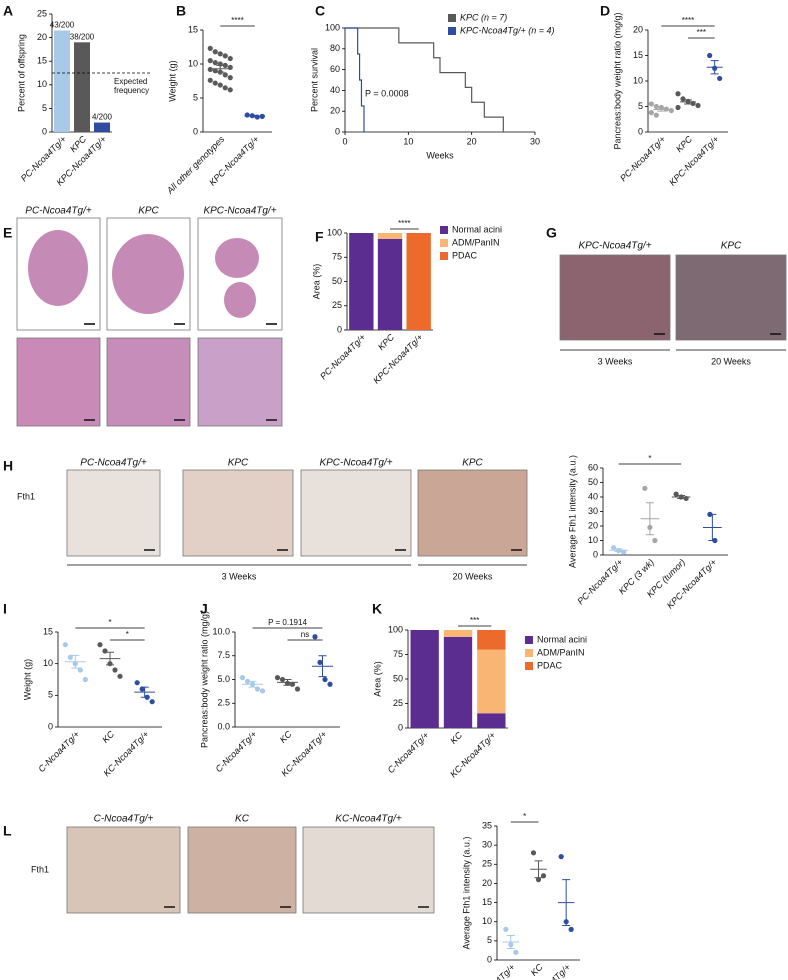 This screenshot has height=980, width=788. I want to click on y-axis-label: Weight (g), so click(172, 80).